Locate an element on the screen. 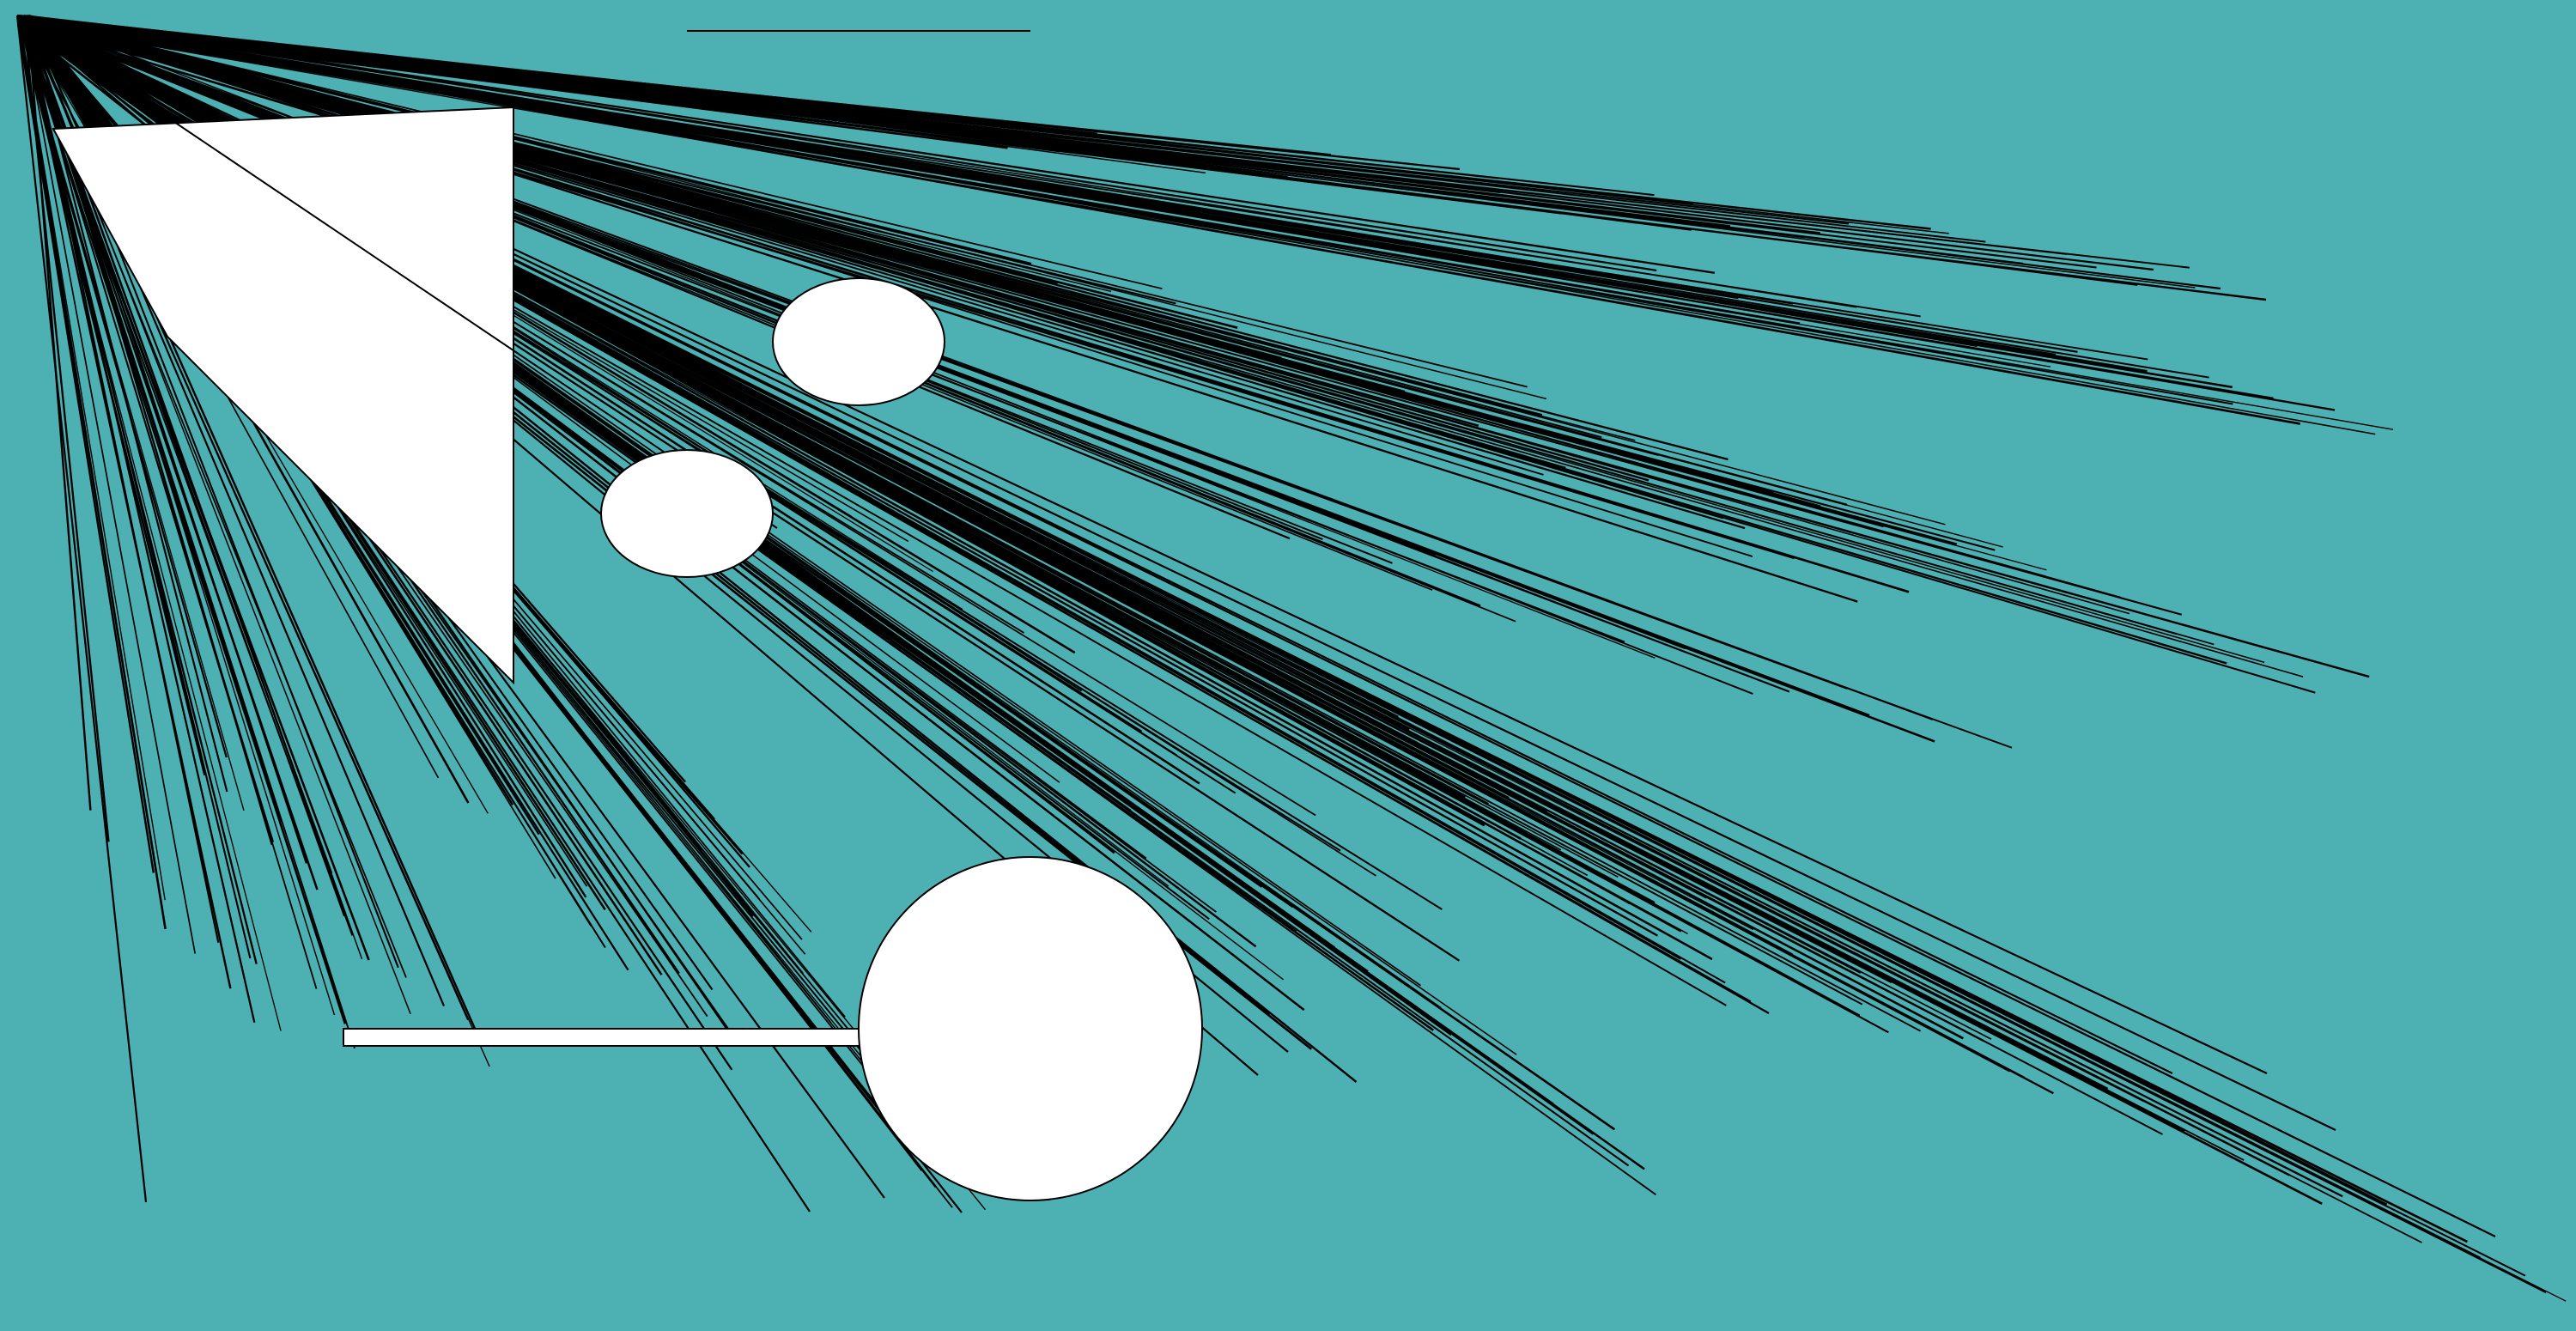 Image resolution: width=2576 pixels, height=1331 pixels. large-white-circle is located at coordinates (1030, 1028).